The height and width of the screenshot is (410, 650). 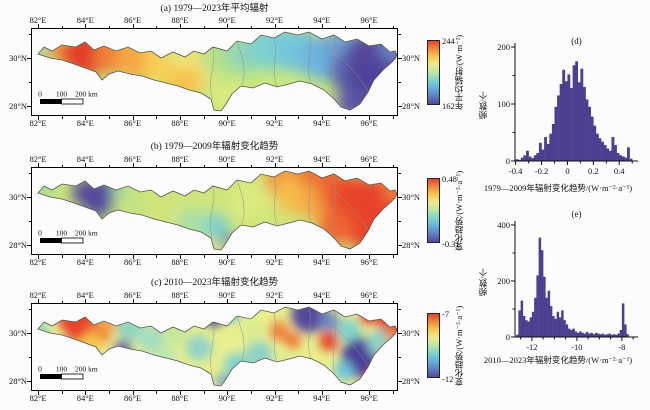 I want to click on basin-raster-a, so click(x=217, y=71).